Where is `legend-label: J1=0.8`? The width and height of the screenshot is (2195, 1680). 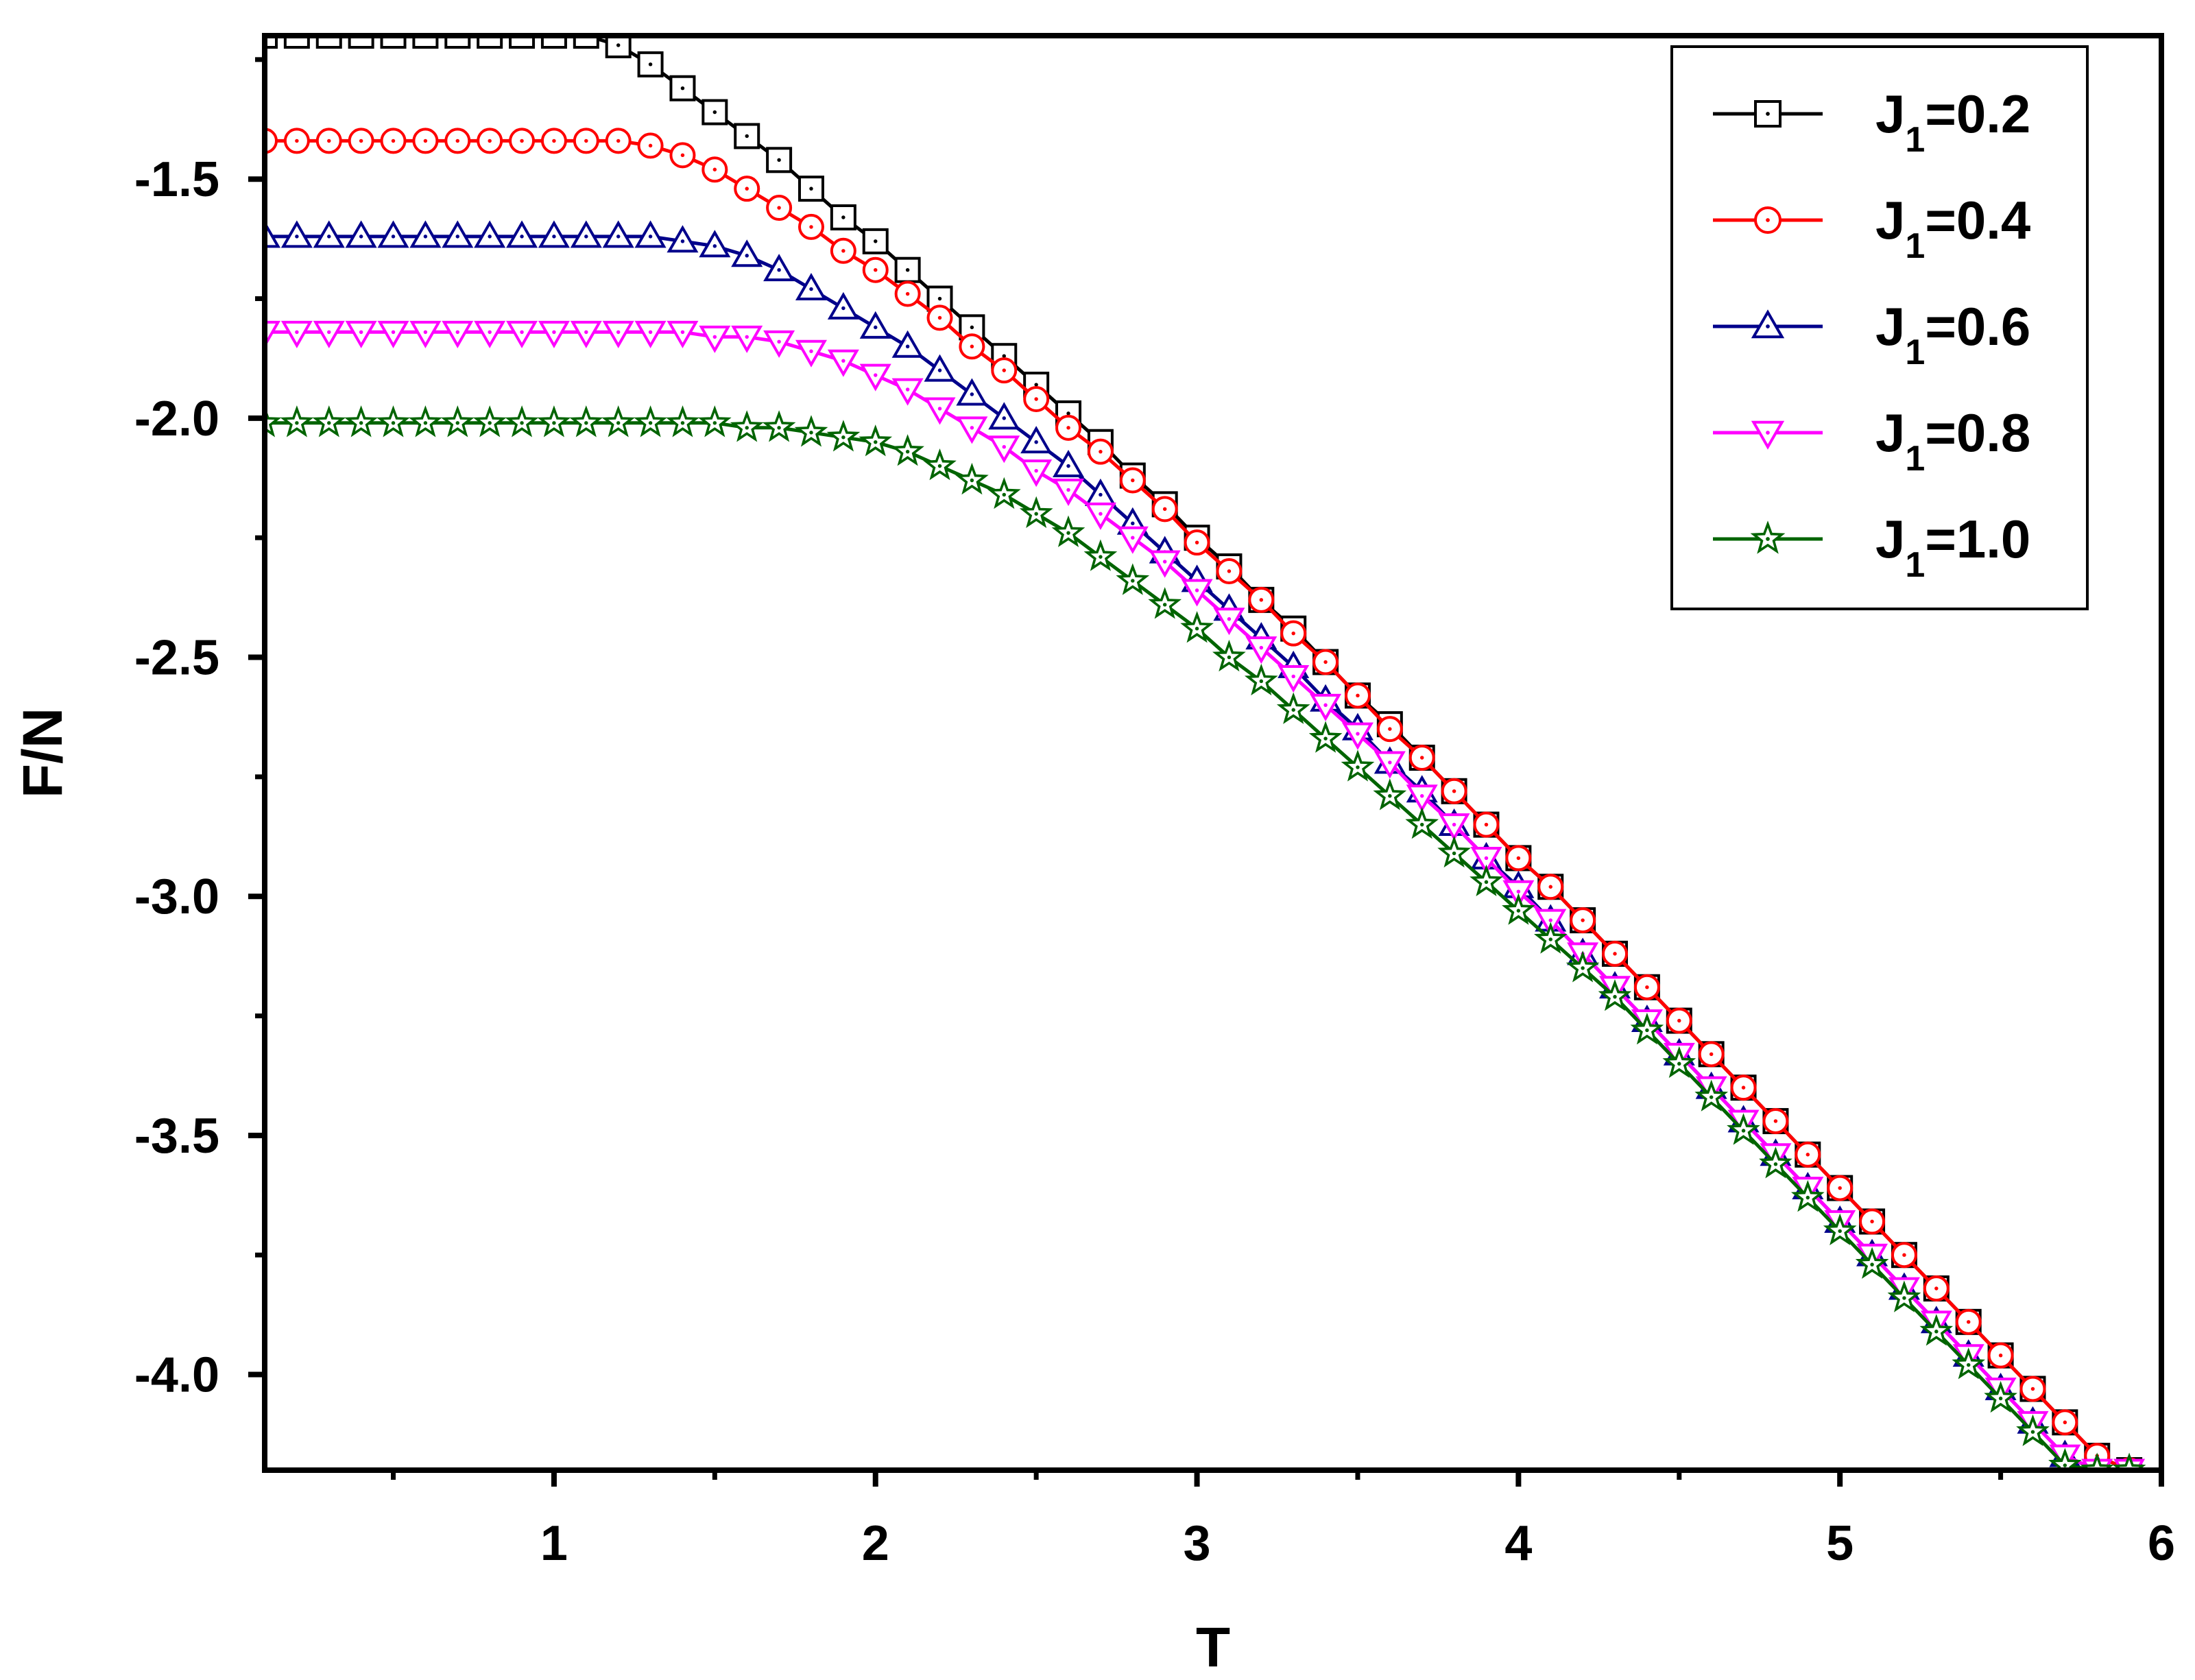
legend-label: J1=0.8 is located at coordinates (1952, 441).